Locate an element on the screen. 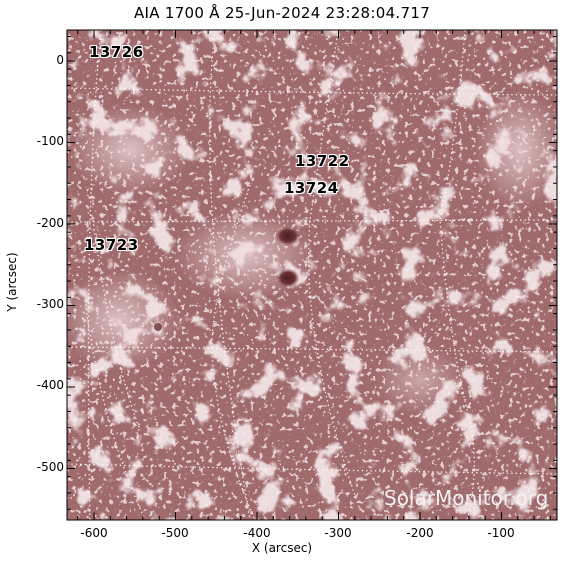  x-axis-label: X (arcsec) is located at coordinates (282, 548).